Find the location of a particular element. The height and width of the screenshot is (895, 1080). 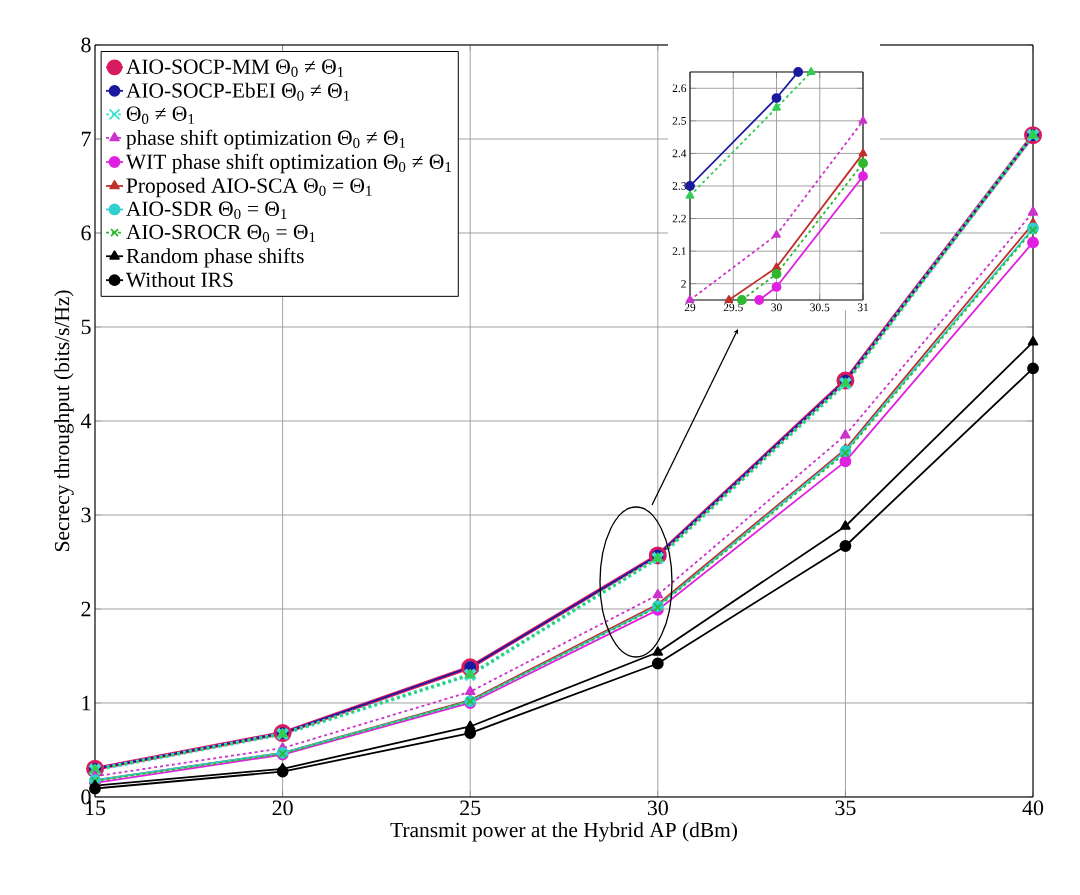

y-tick-label: 2.1 is located at coordinates (679, 251).